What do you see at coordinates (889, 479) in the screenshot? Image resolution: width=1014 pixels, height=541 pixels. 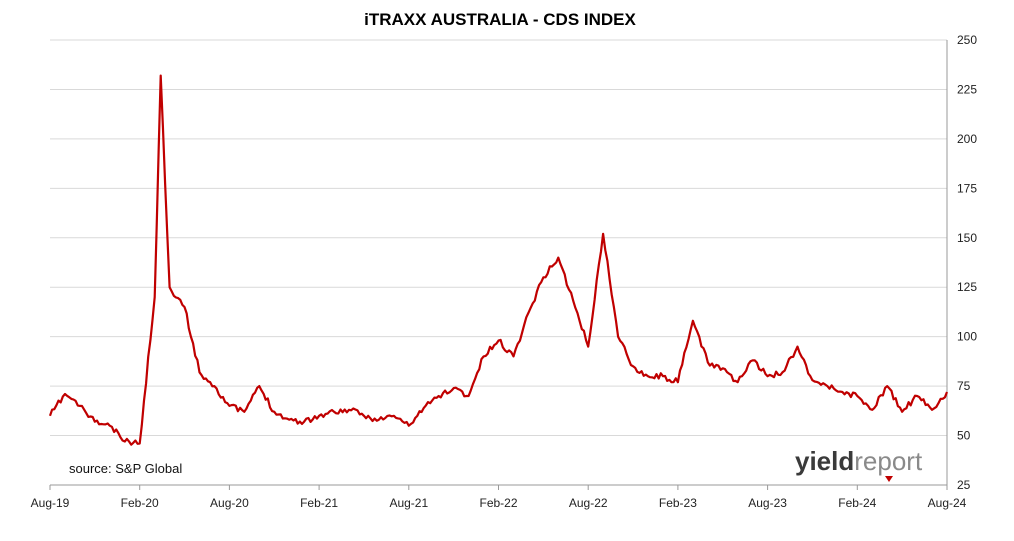 I see `logo-triangle` at bounding box center [889, 479].